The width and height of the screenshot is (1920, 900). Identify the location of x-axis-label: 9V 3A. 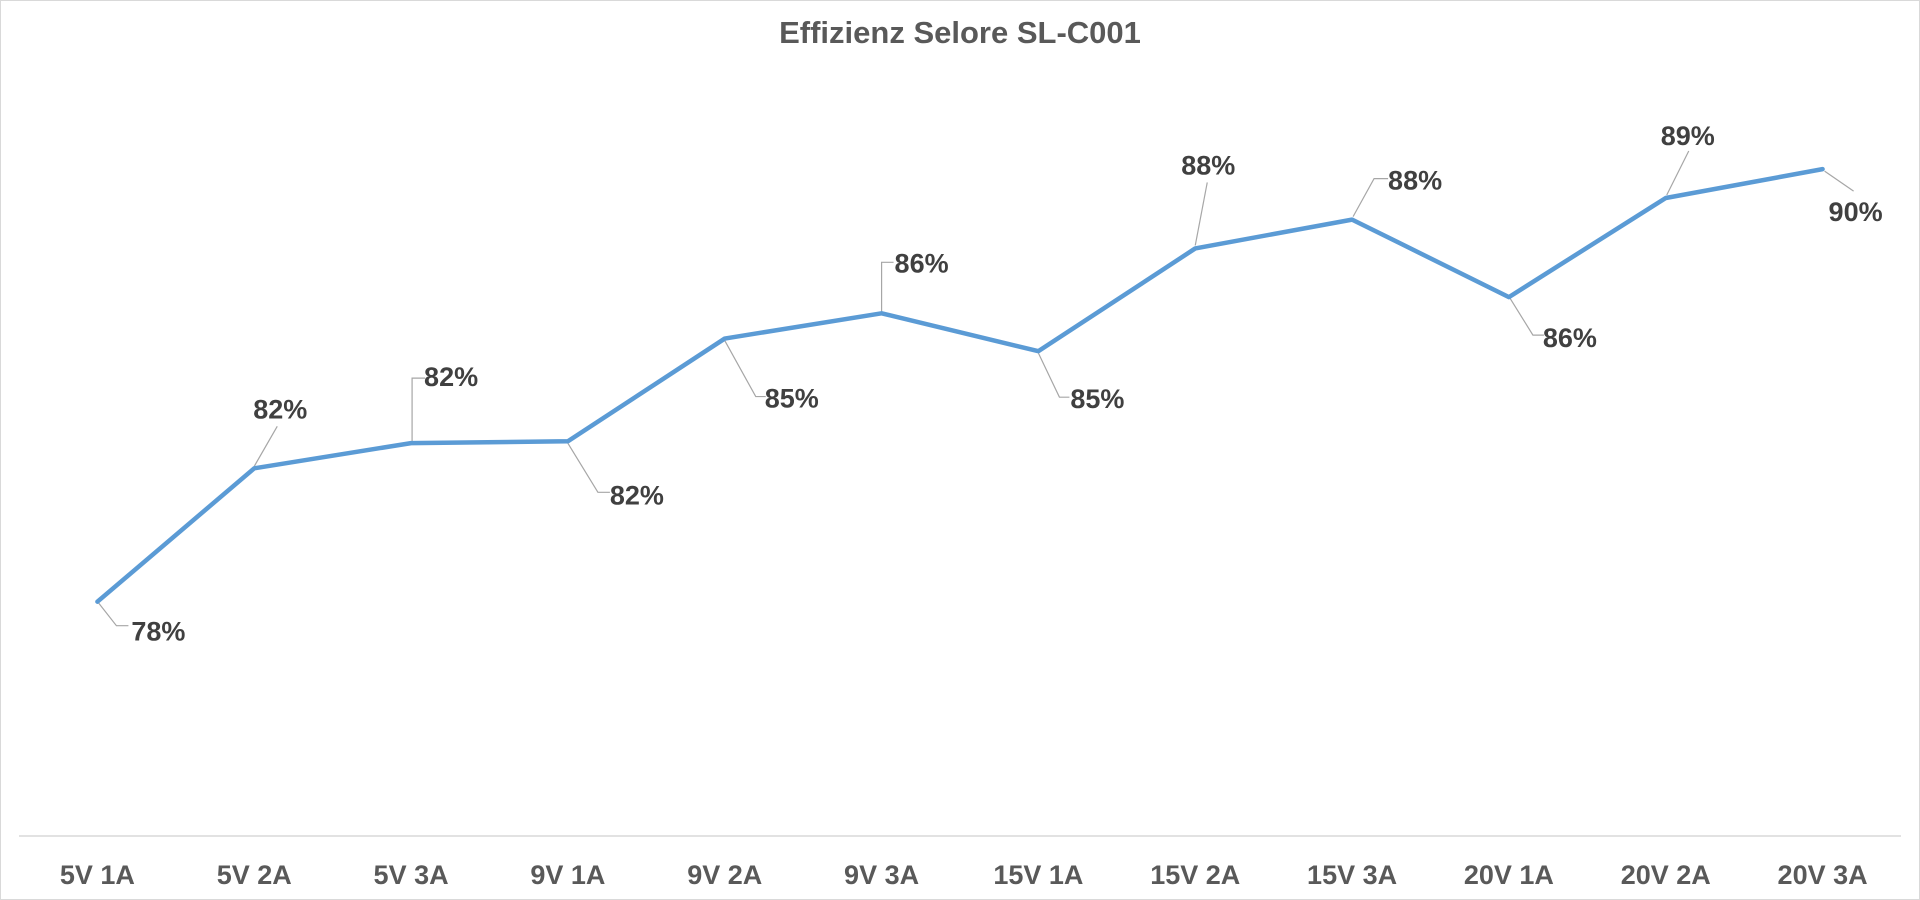
(881, 875).